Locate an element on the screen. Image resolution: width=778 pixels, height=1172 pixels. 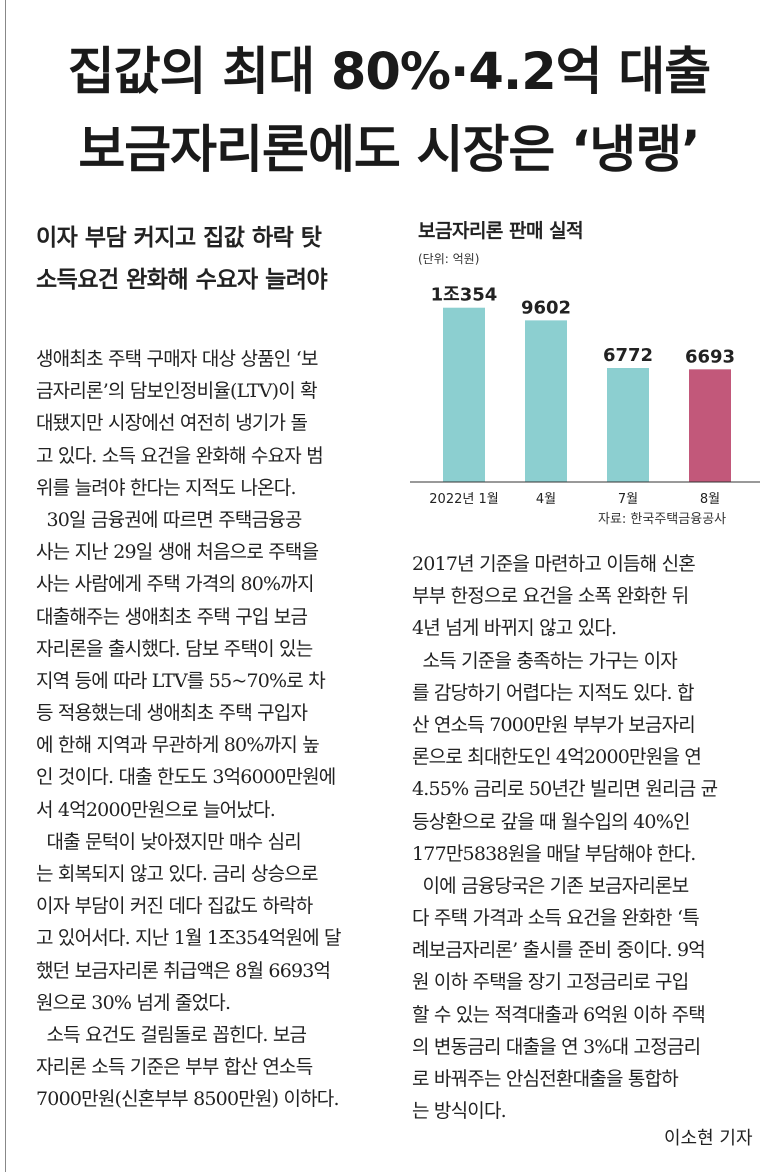
article-line: 이에 금융당국은 기존 보금자리론보 is located at coordinates (550, 885).